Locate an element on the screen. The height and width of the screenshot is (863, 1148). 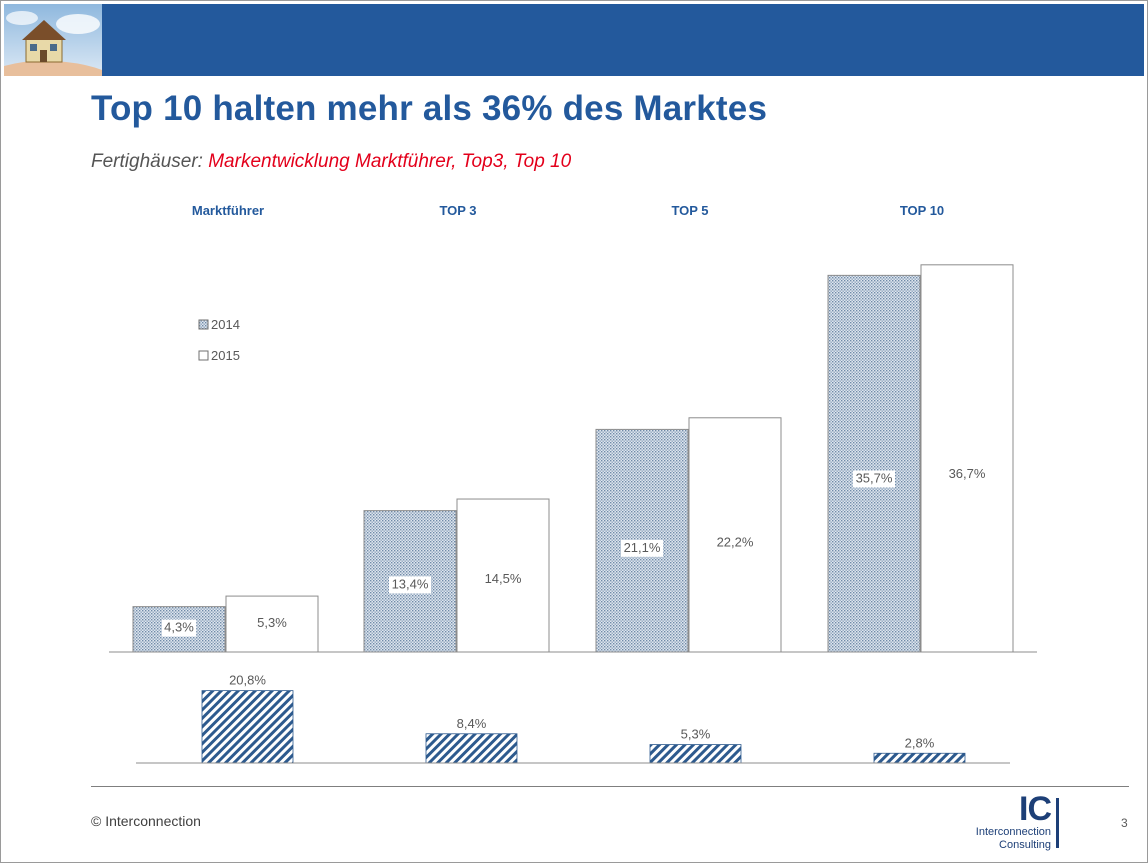
change-label: 8,4% is located at coordinates (472, 723).